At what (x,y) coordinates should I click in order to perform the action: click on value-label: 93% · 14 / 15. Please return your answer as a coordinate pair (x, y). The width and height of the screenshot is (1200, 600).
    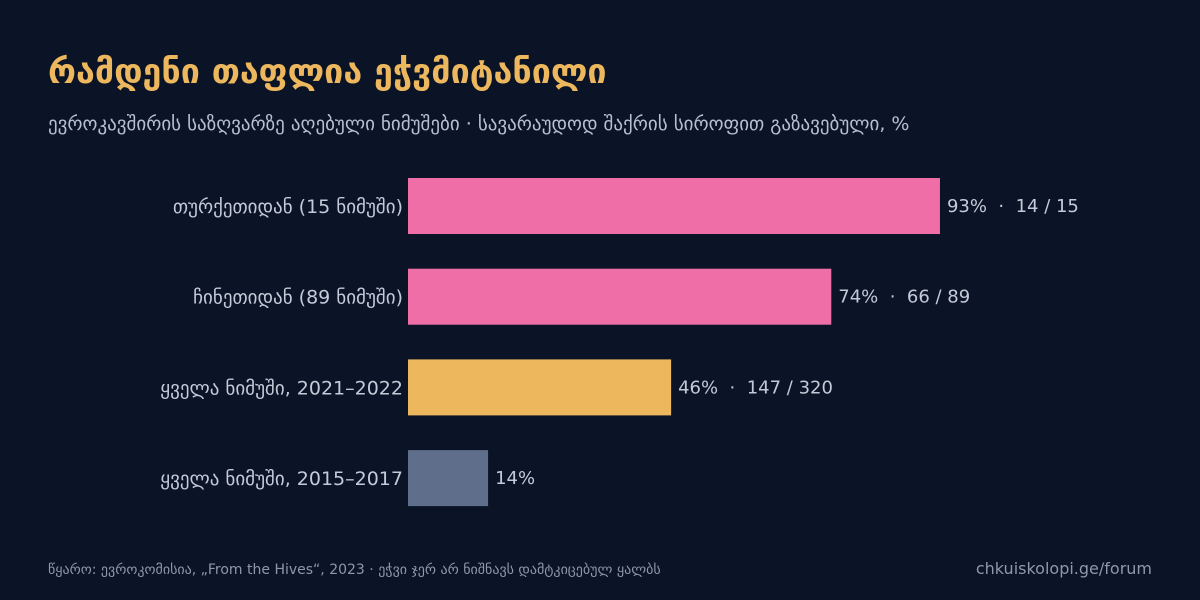
    Looking at the image, I should click on (1013, 206).